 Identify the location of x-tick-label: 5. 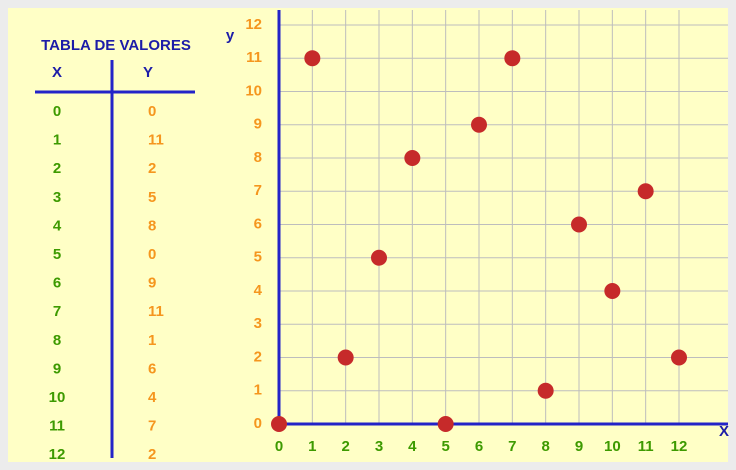
(445, 446).